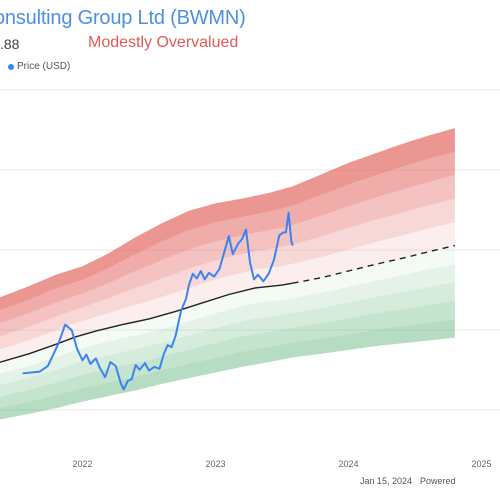 Image resolution: width=500 pixels, height=500 pixels. I want to click on legend: Price (USD), so click(39, 66).